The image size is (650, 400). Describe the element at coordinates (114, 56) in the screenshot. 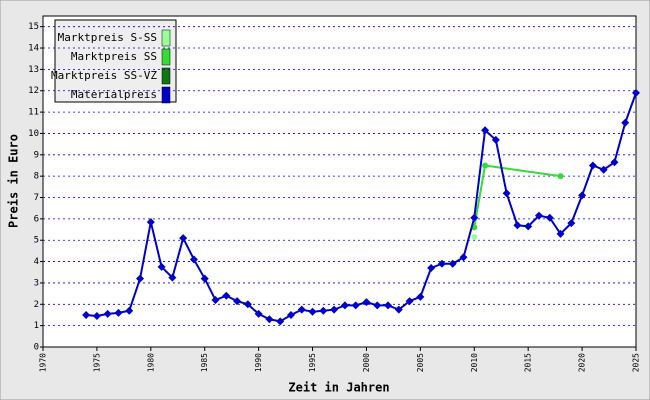

I see `legend-label: Marktpreis SS` at that location.